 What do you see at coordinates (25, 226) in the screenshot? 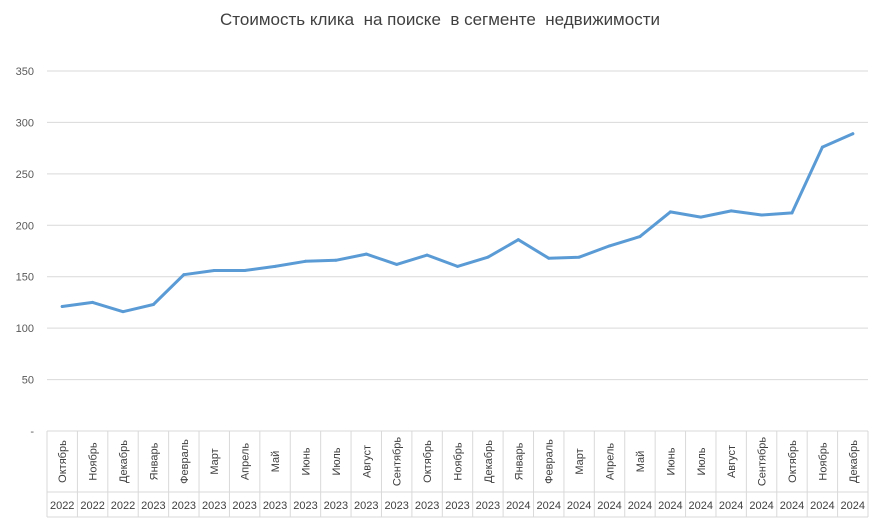
I see `y-tick-label: 200` at bounding box center [25, 226].